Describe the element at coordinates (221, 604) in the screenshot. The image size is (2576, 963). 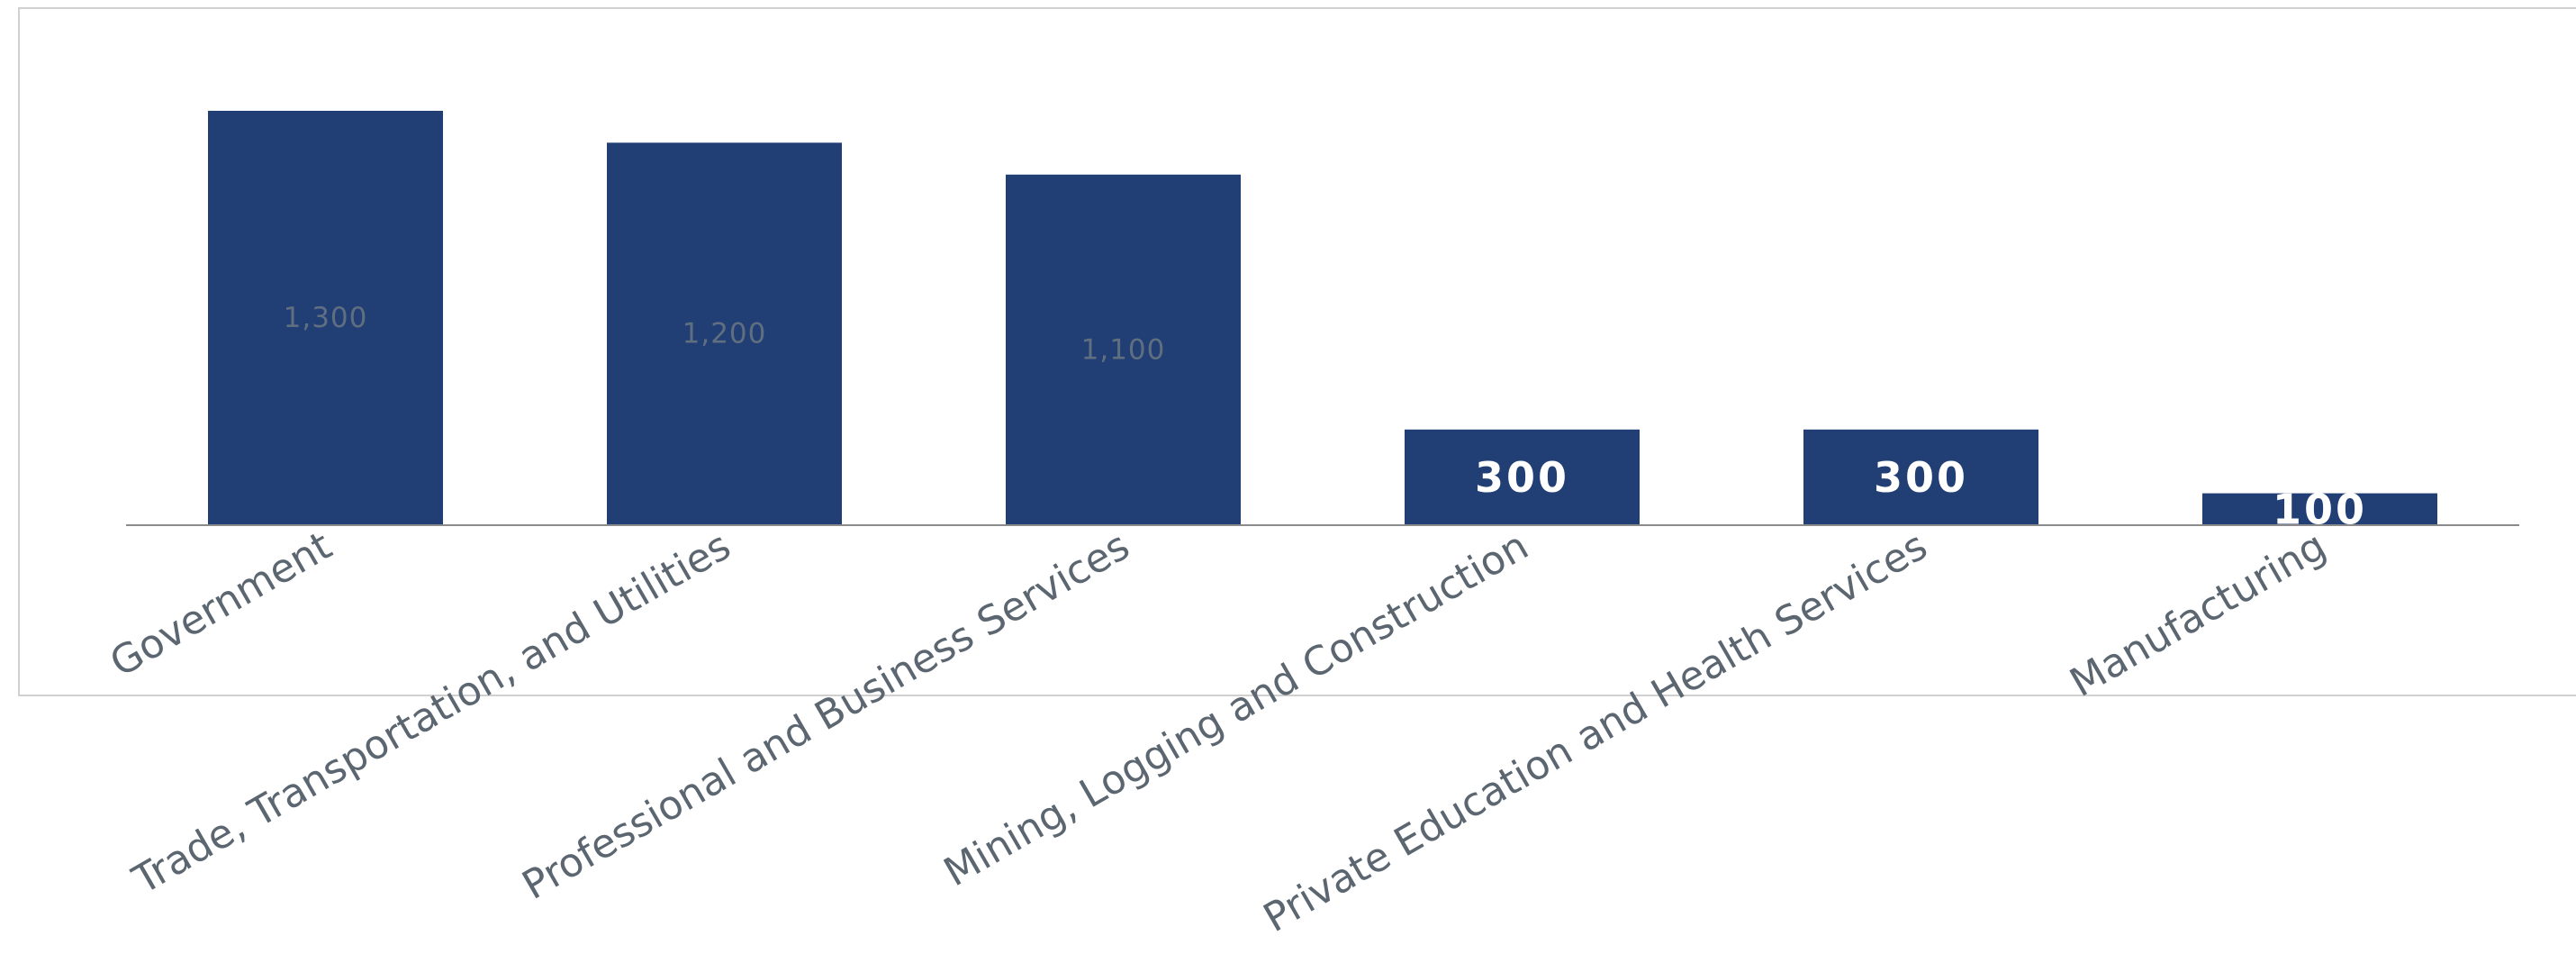
I see `x-tick-label-0: Government` at that location.